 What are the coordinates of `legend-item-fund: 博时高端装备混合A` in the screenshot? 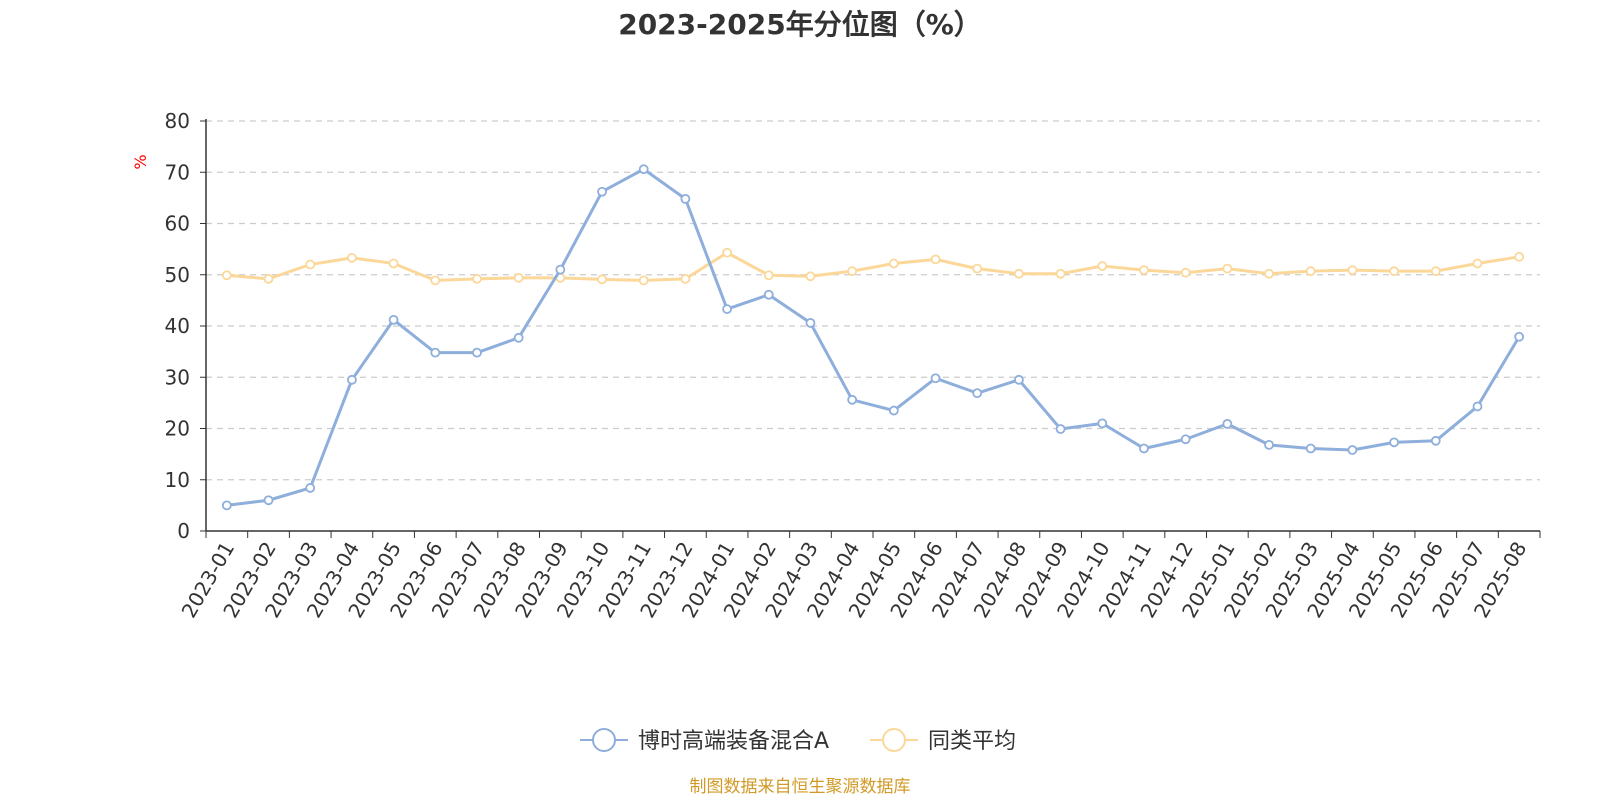 It's located at (704, 741).